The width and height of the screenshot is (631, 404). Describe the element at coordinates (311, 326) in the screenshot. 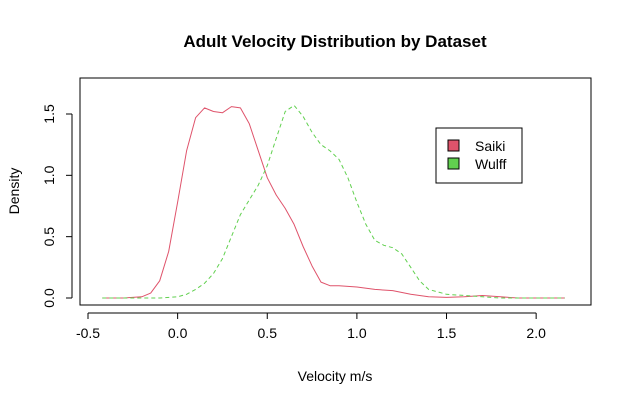

I see `x-axis: -0.5 0.0 0.5 1.0 1.5 2.0` at that location.